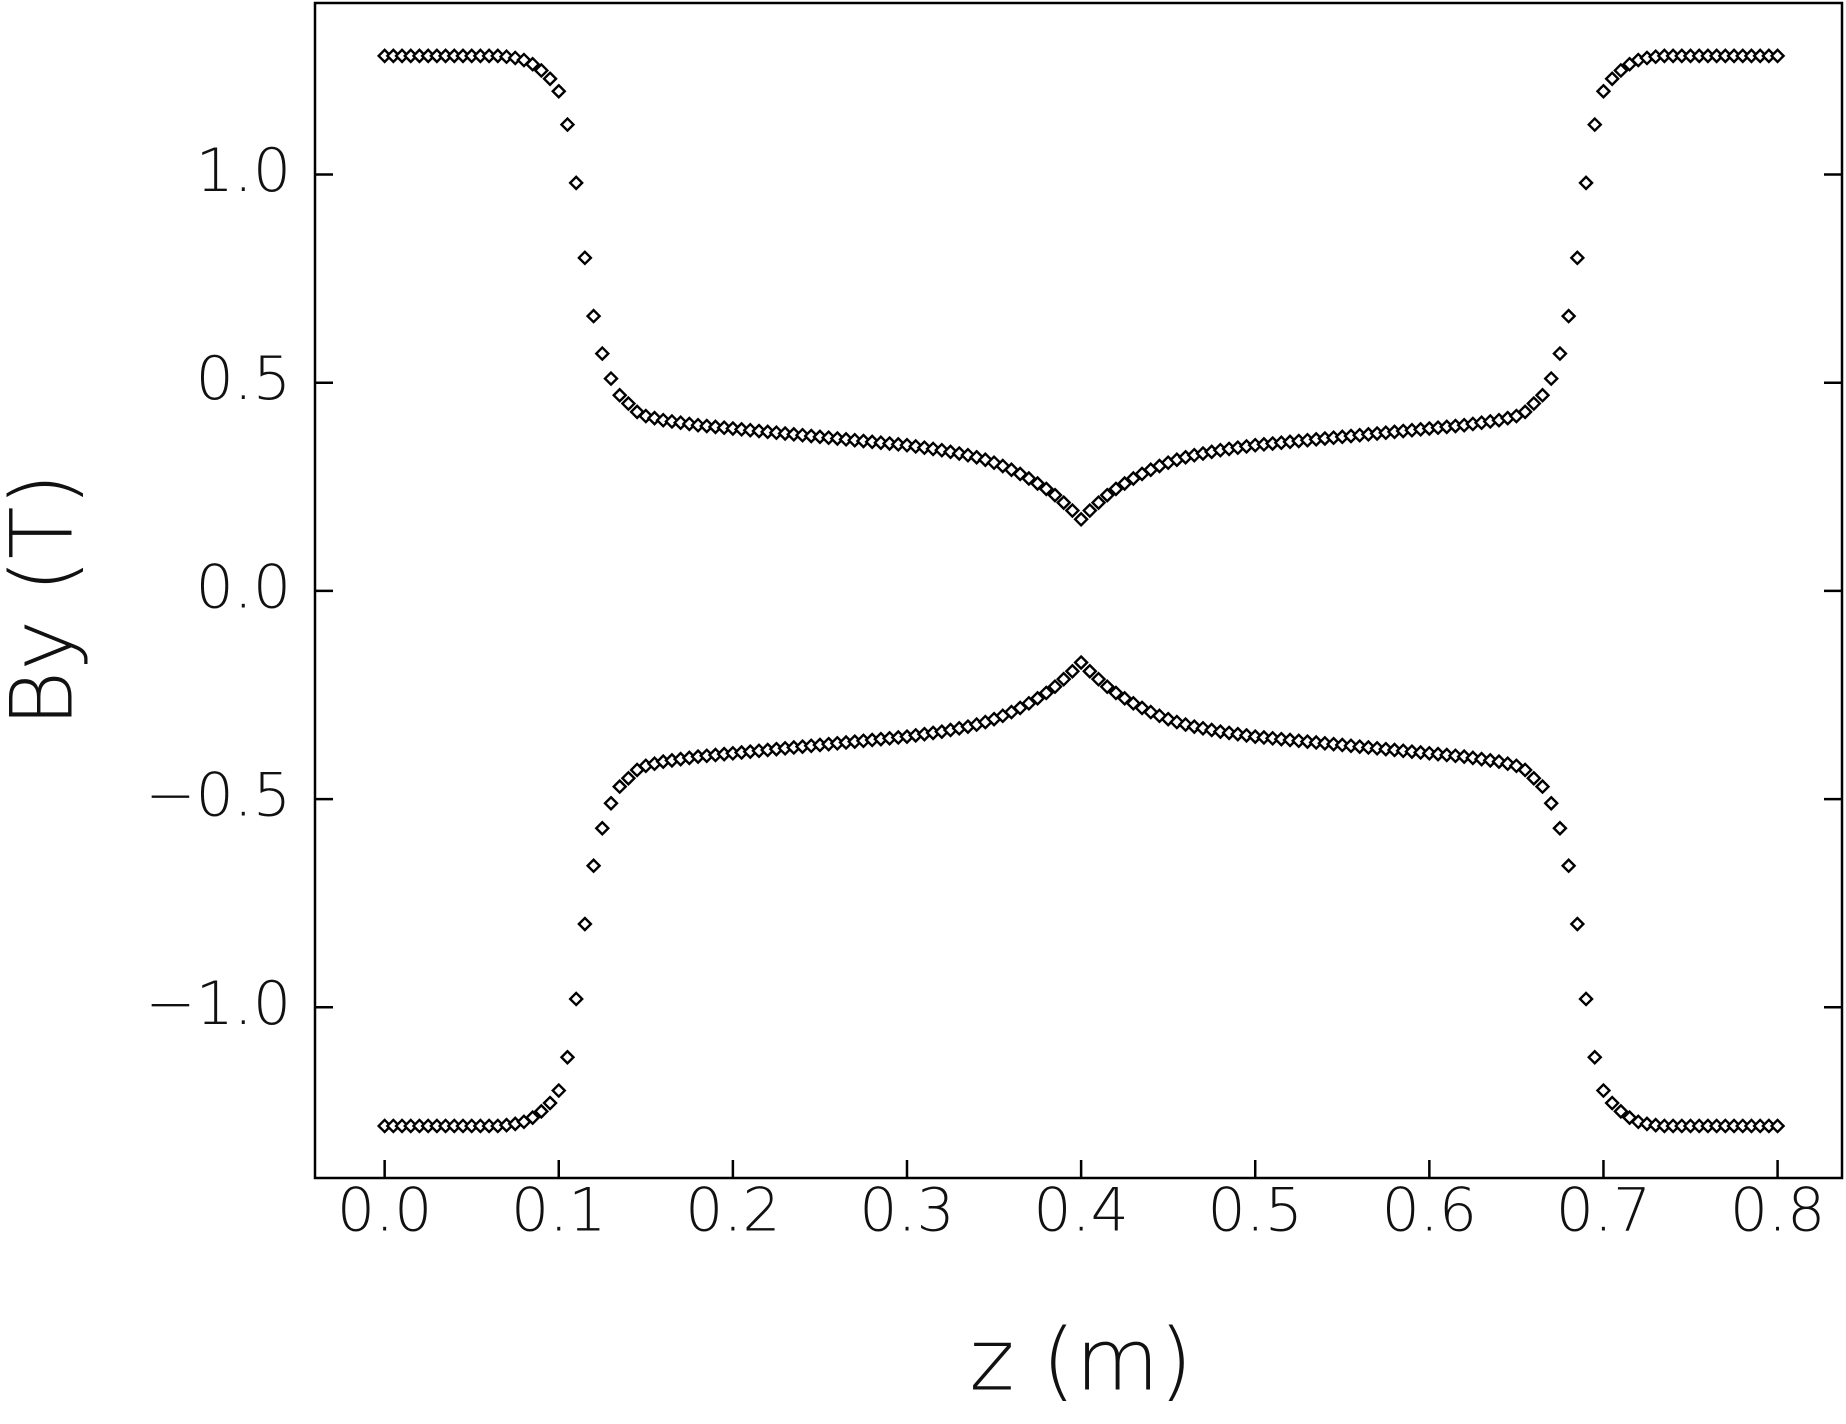 This screenshot has width=1846, height=1424. What do you see at coordinates (558, 1211) in the screenshot?
I see `x-tick-label: 0.1` at bounding box center [558, 1211].